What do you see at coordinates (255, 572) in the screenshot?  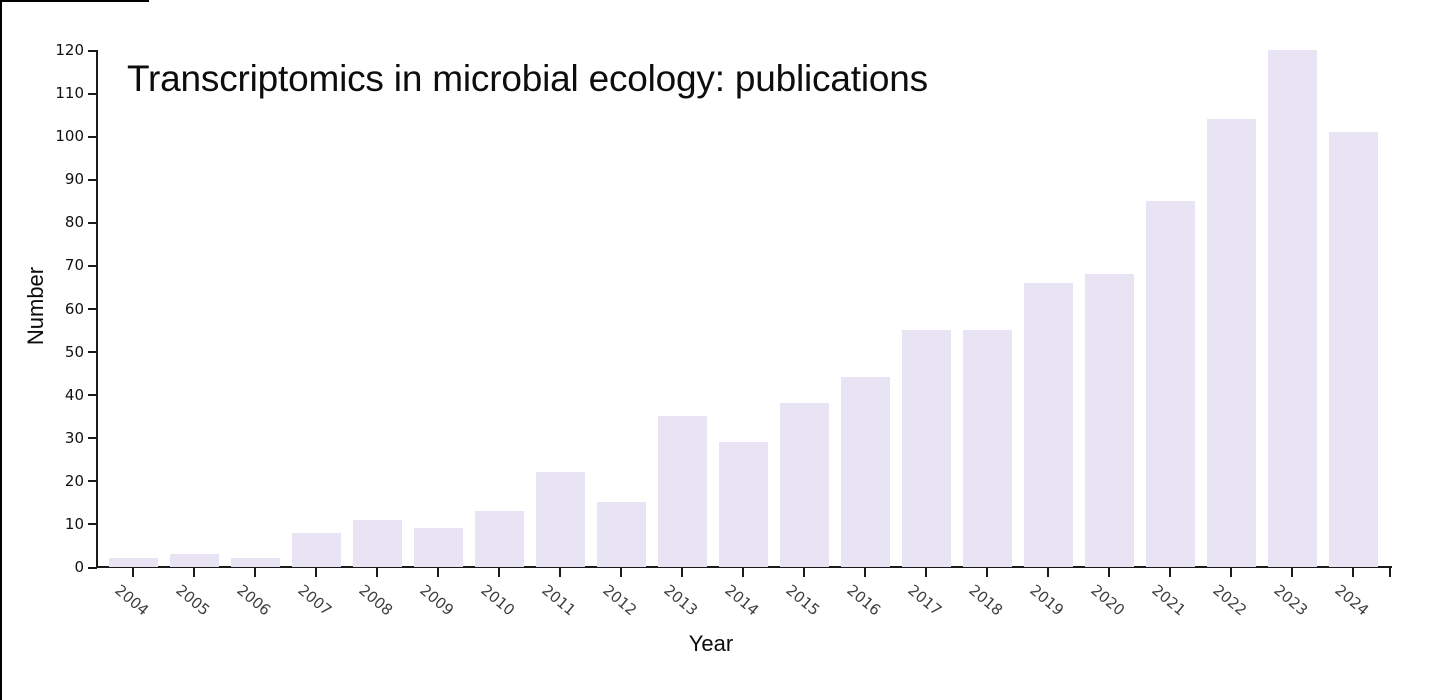 I see `x-tick-2006` at bounding box center [255, 572].